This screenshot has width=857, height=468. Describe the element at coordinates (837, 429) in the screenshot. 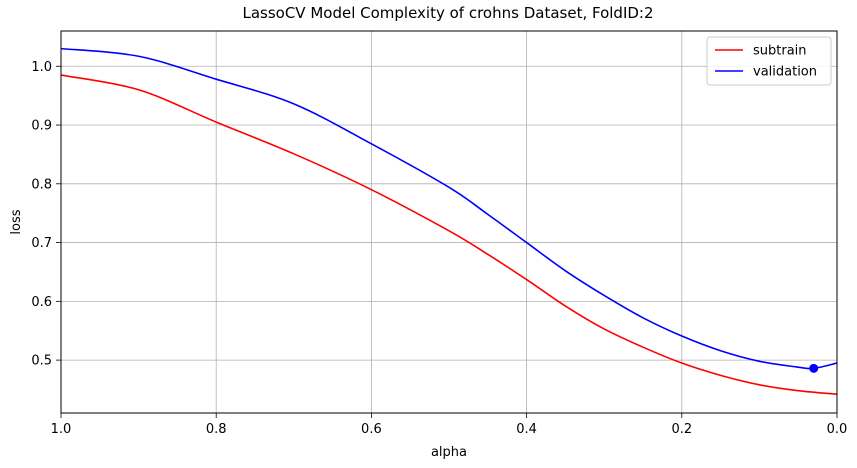

I see `x-tick-label: 0.0` at that location.